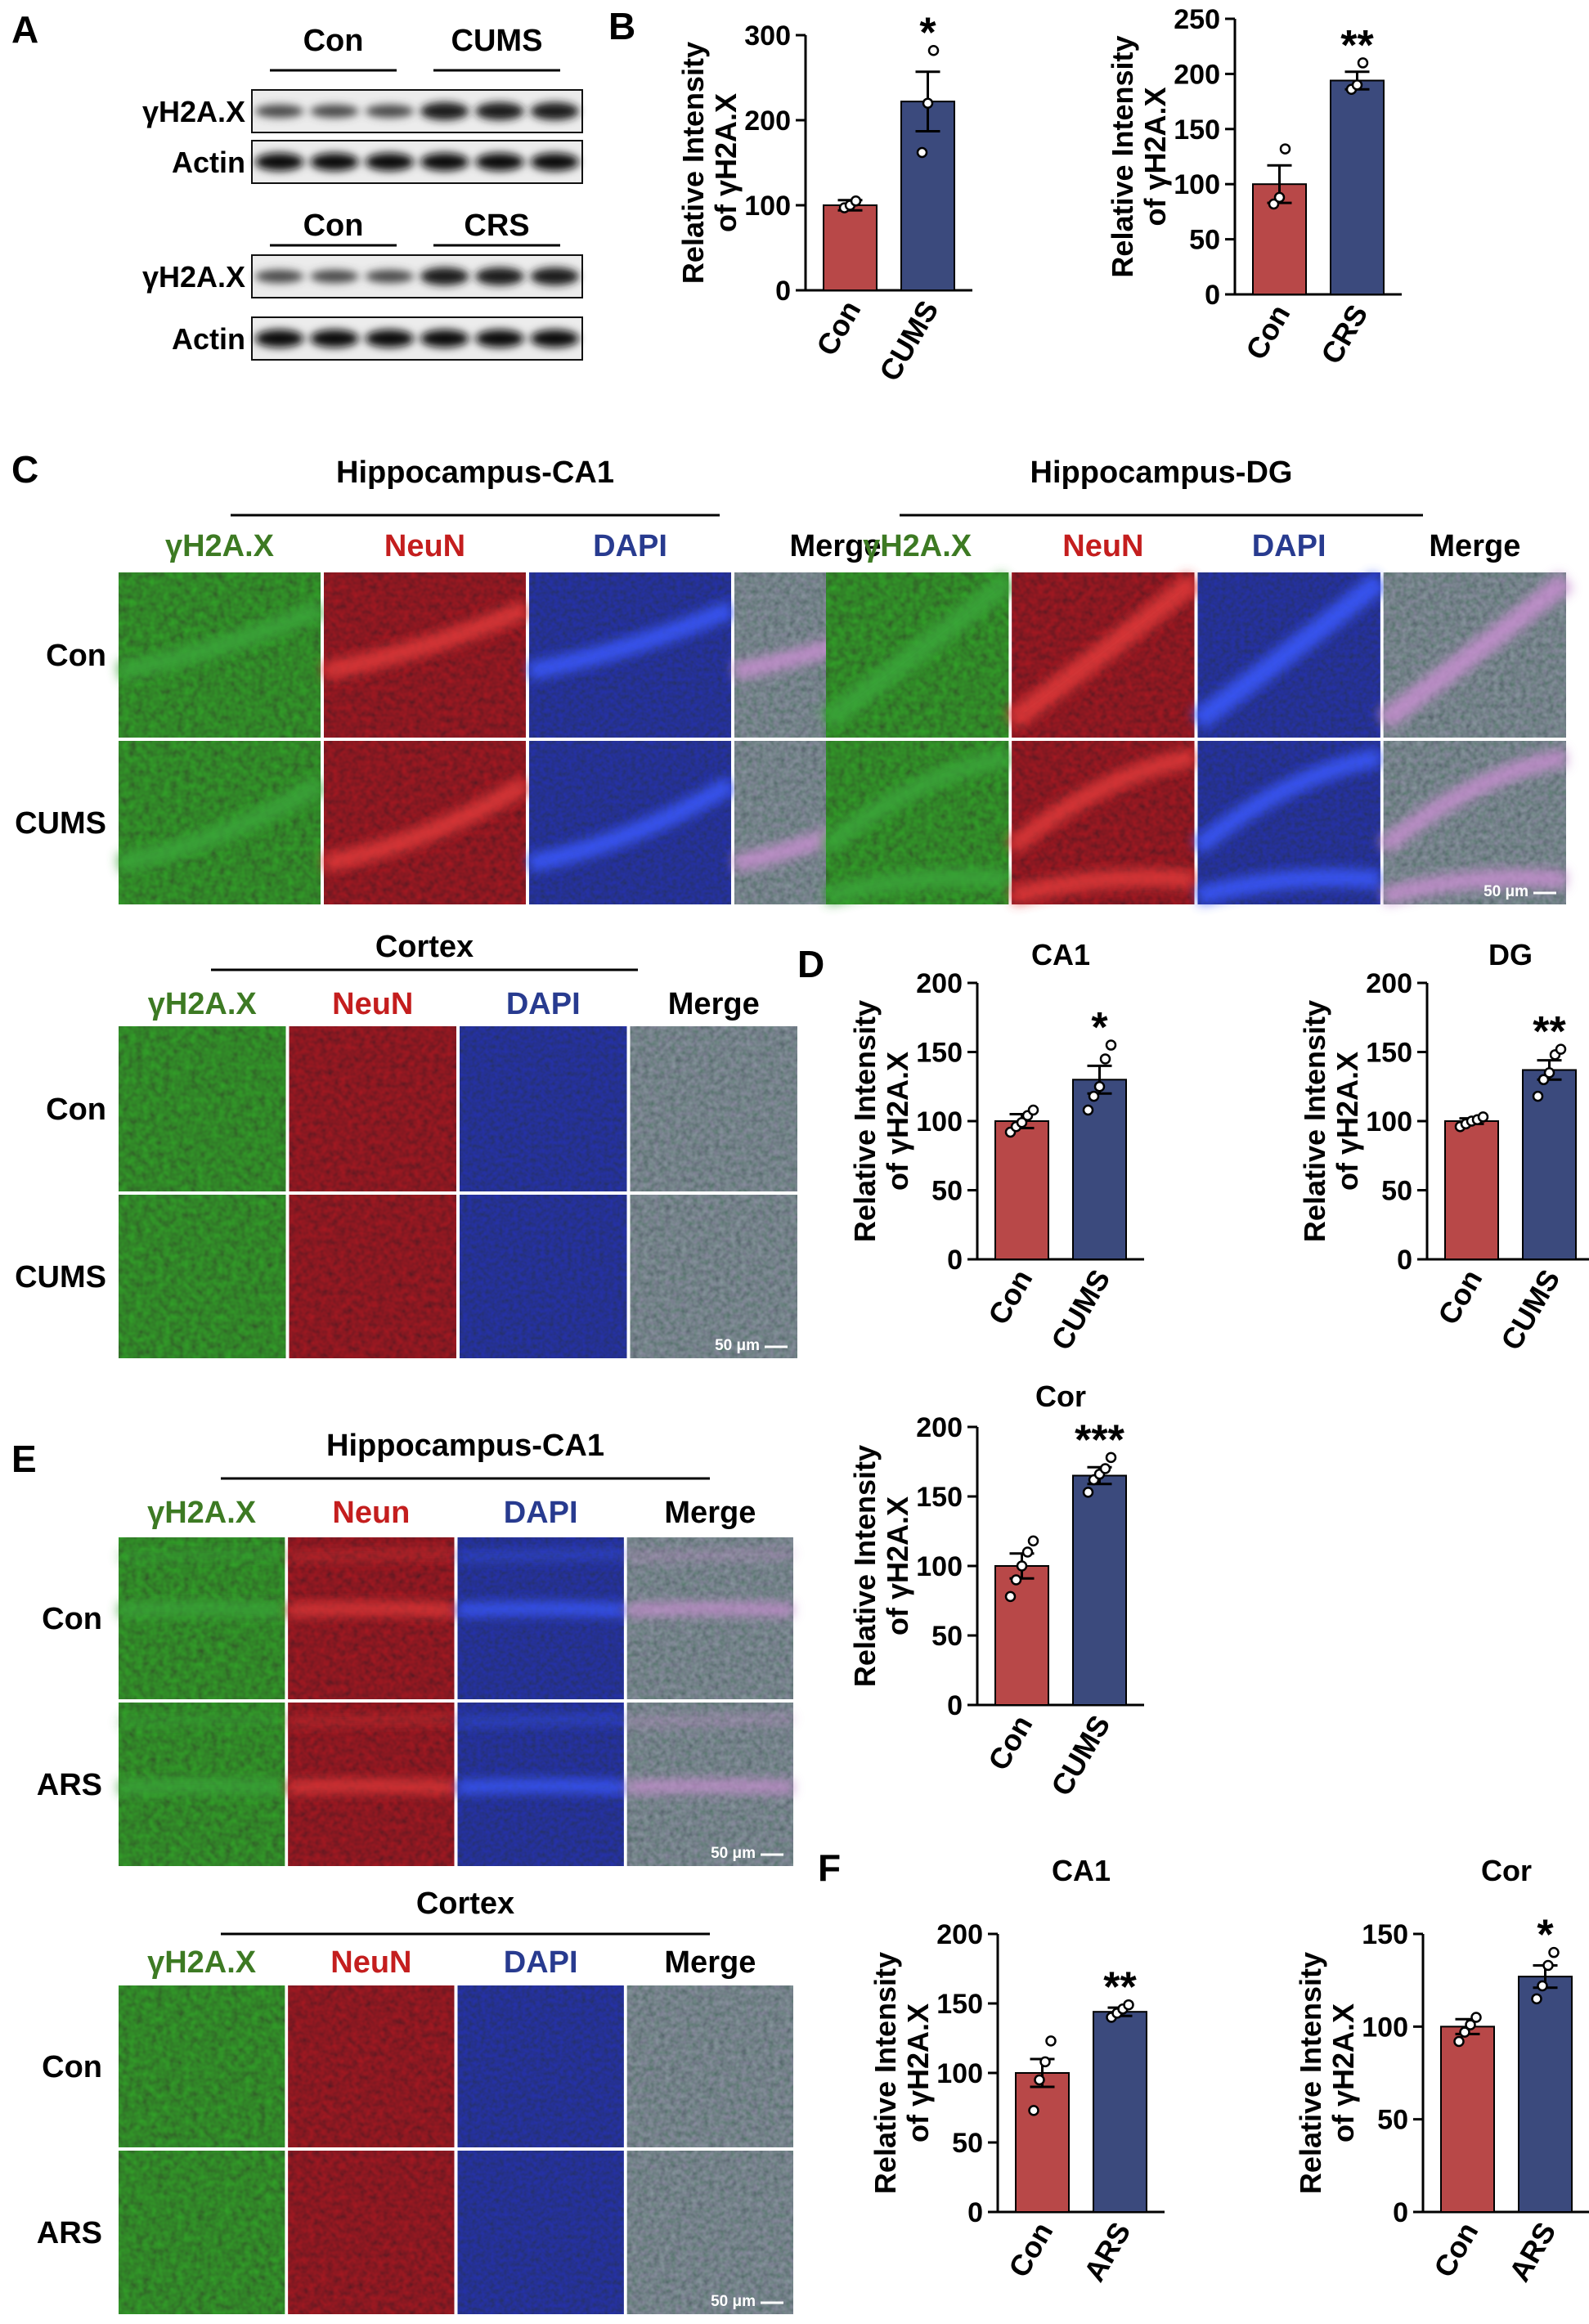  Describe the element at coordinates (496, 226) in the screenshot. I see `blot-group-label: CRS` at that location.